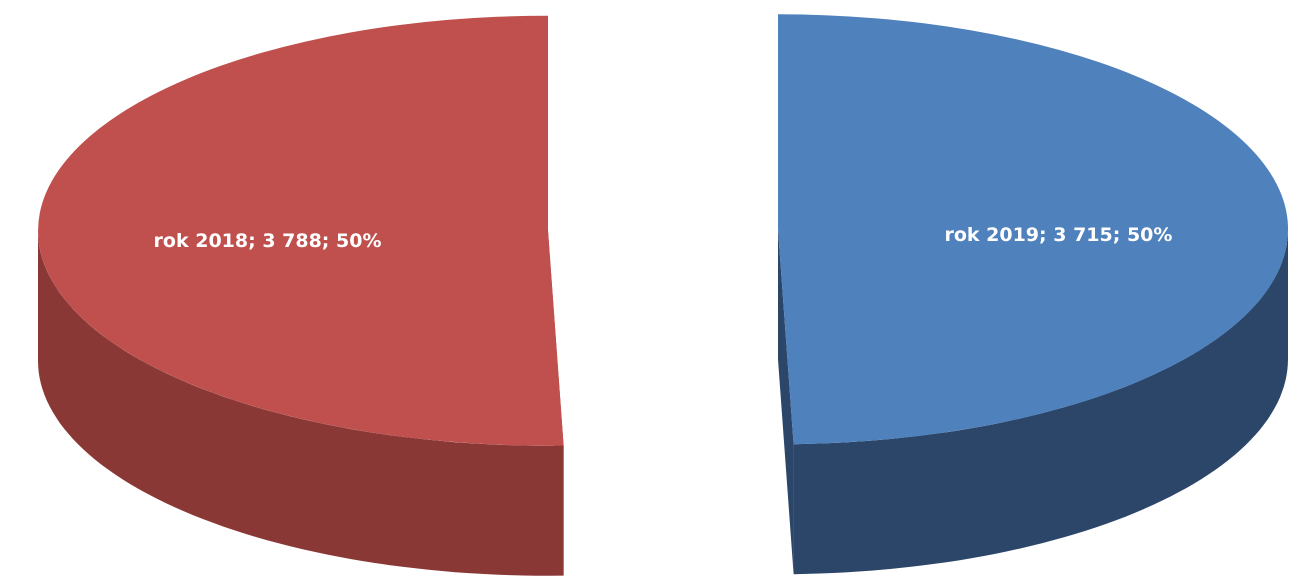 This screenshot has height=576, width=1309. I want to click on data-label: rok 2018; 3 788; 50%, so click(267, 240).